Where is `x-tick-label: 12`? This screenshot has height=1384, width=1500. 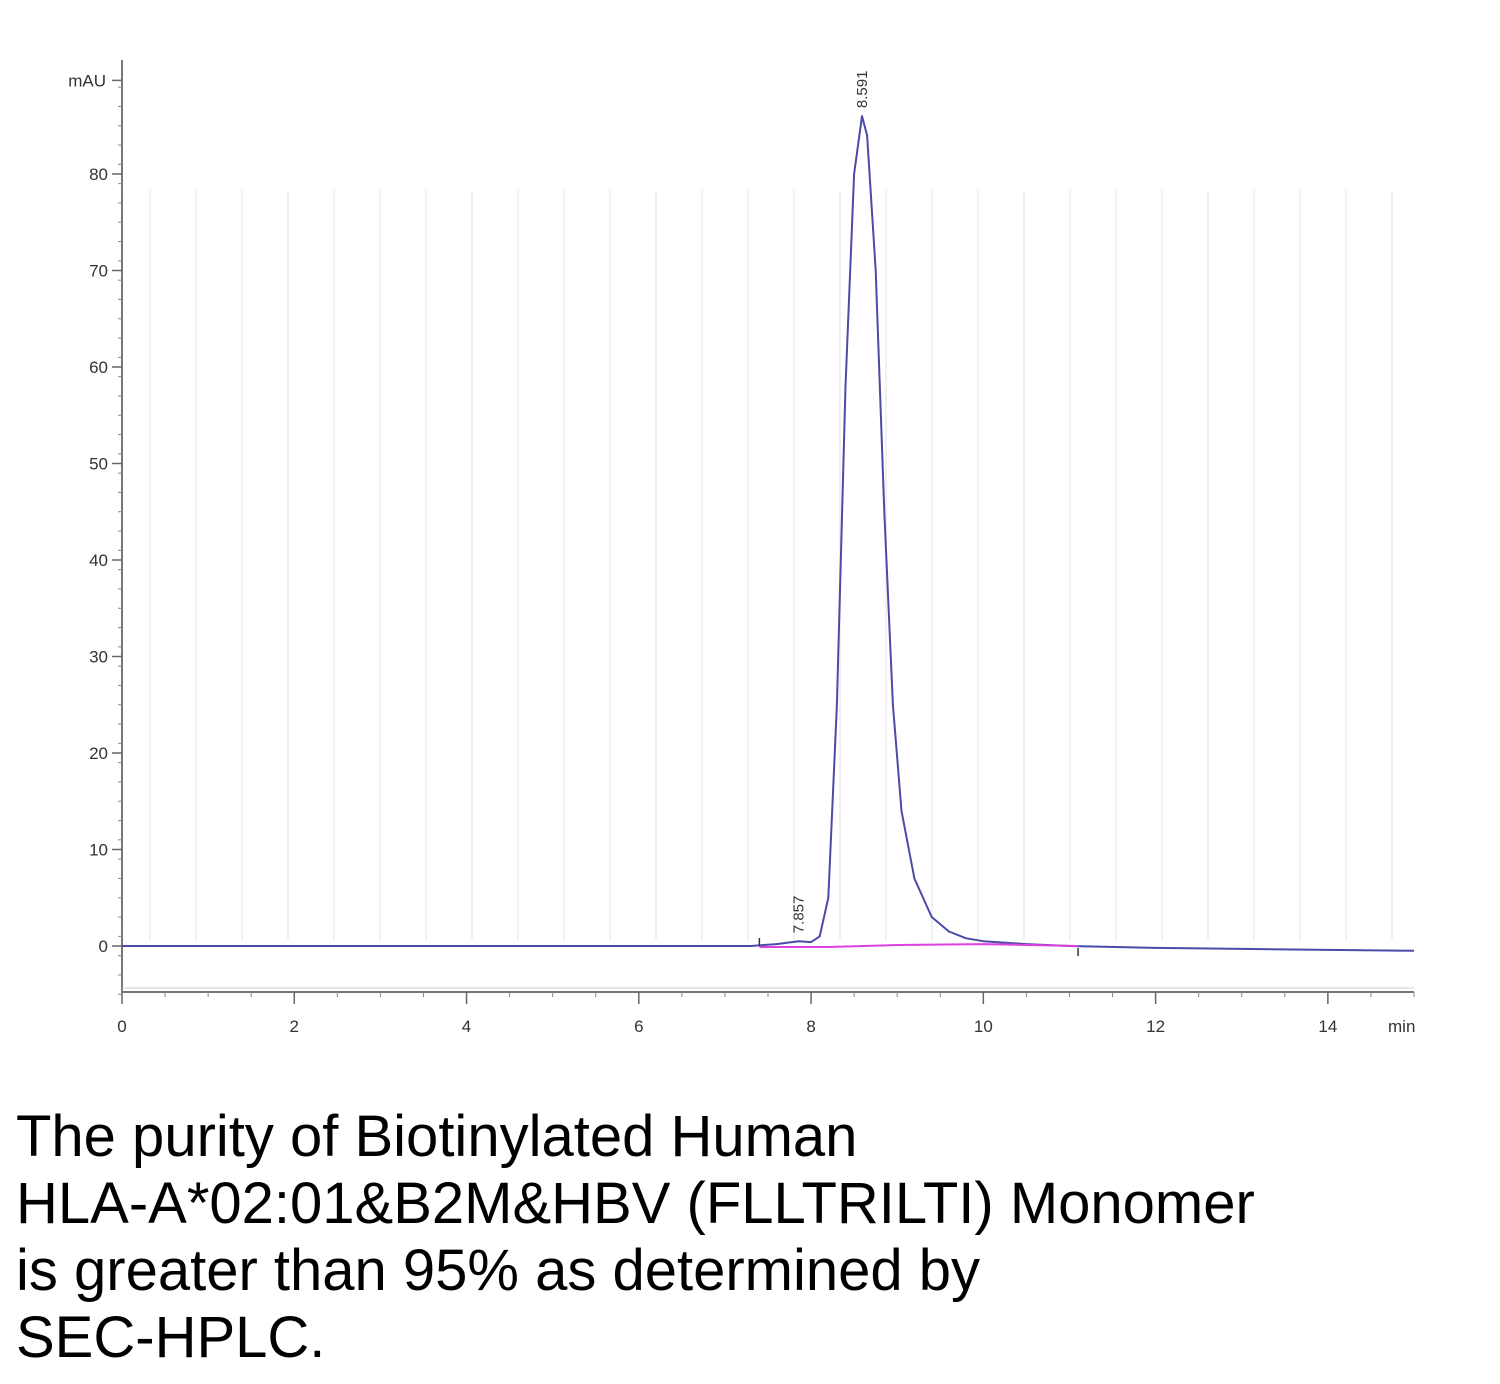 x-tick-label: 12 is located at coordinates (1155, 1026).